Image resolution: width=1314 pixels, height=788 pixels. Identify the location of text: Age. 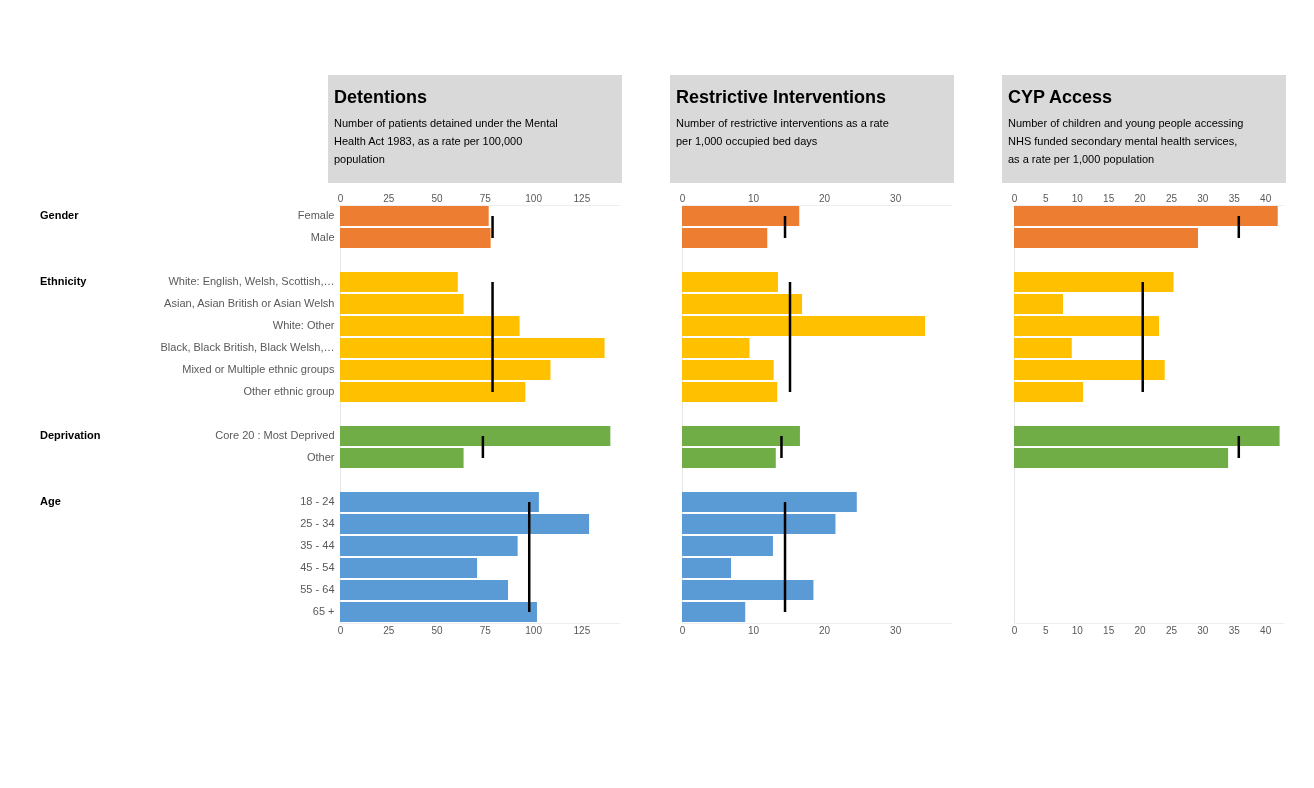
(50, 501).